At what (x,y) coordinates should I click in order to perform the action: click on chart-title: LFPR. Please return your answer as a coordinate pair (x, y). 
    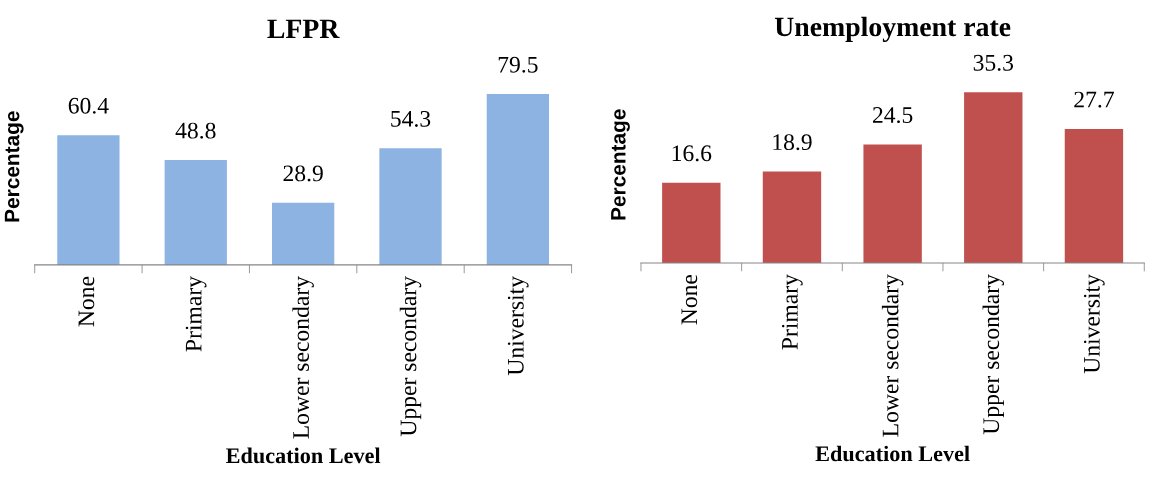
    Looking at the image, I should click on (303, 28).